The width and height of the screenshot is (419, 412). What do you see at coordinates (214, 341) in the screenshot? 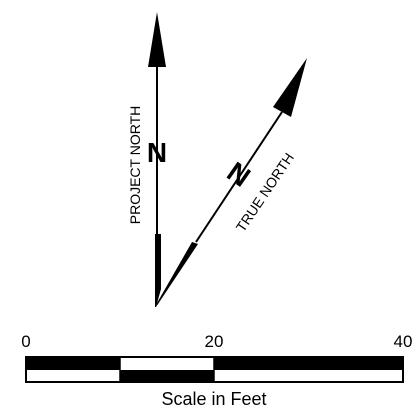
I see `scale-tick-label-20: 20` at bounding box center [214, 341].